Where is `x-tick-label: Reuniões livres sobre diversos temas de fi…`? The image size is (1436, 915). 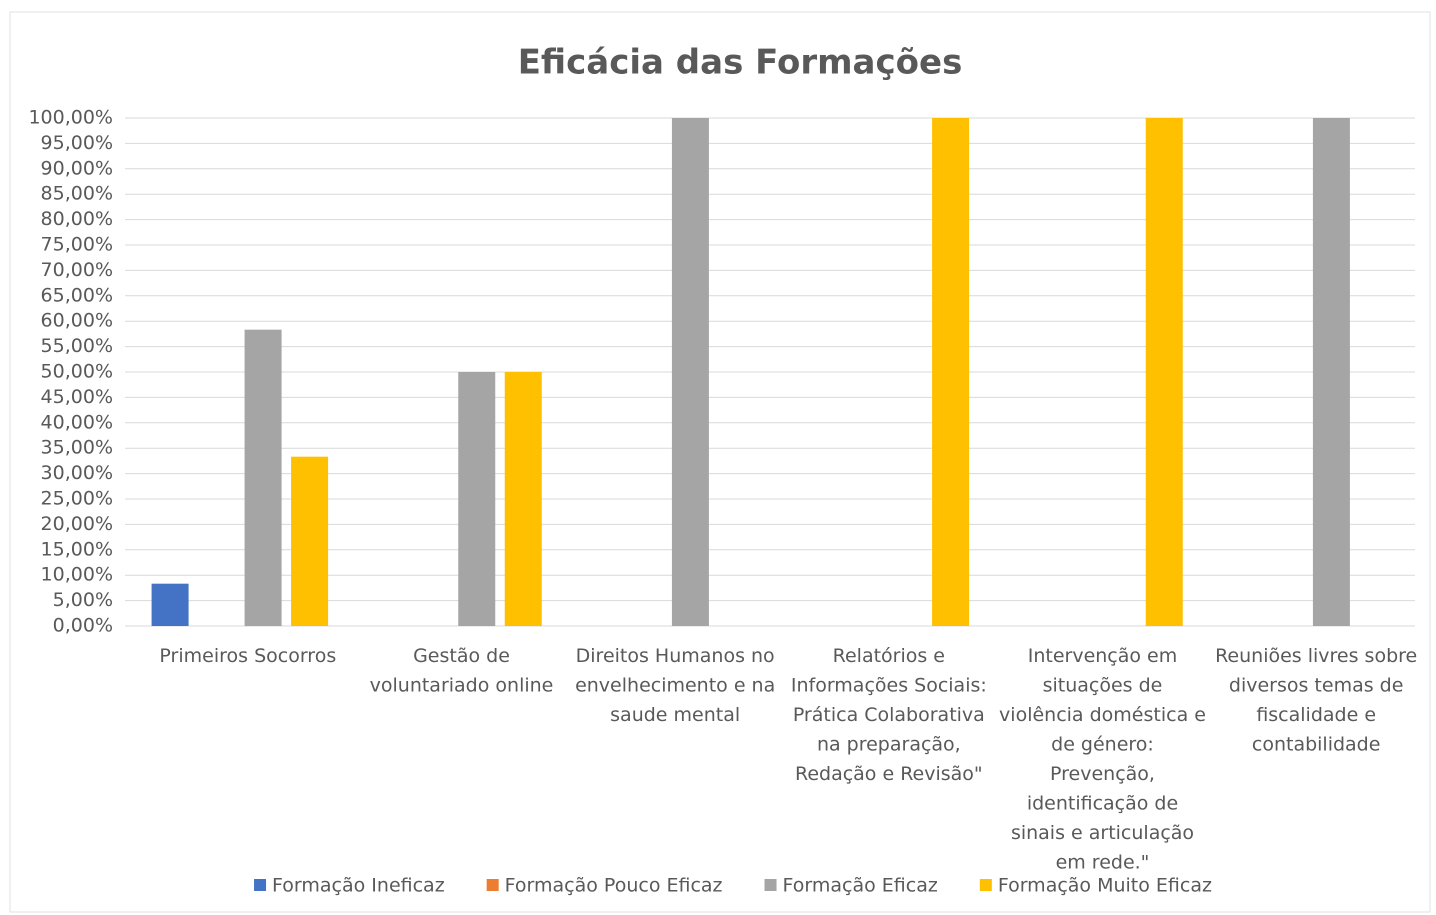
x-tick-label: Reuniões livres sobre diversos temas de fi… is located at coordinates (1316, 700).